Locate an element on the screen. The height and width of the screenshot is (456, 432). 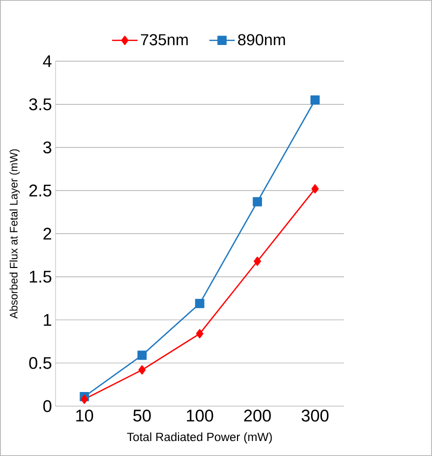
y-tick-label: 0 is located at coordinates (47, 406).